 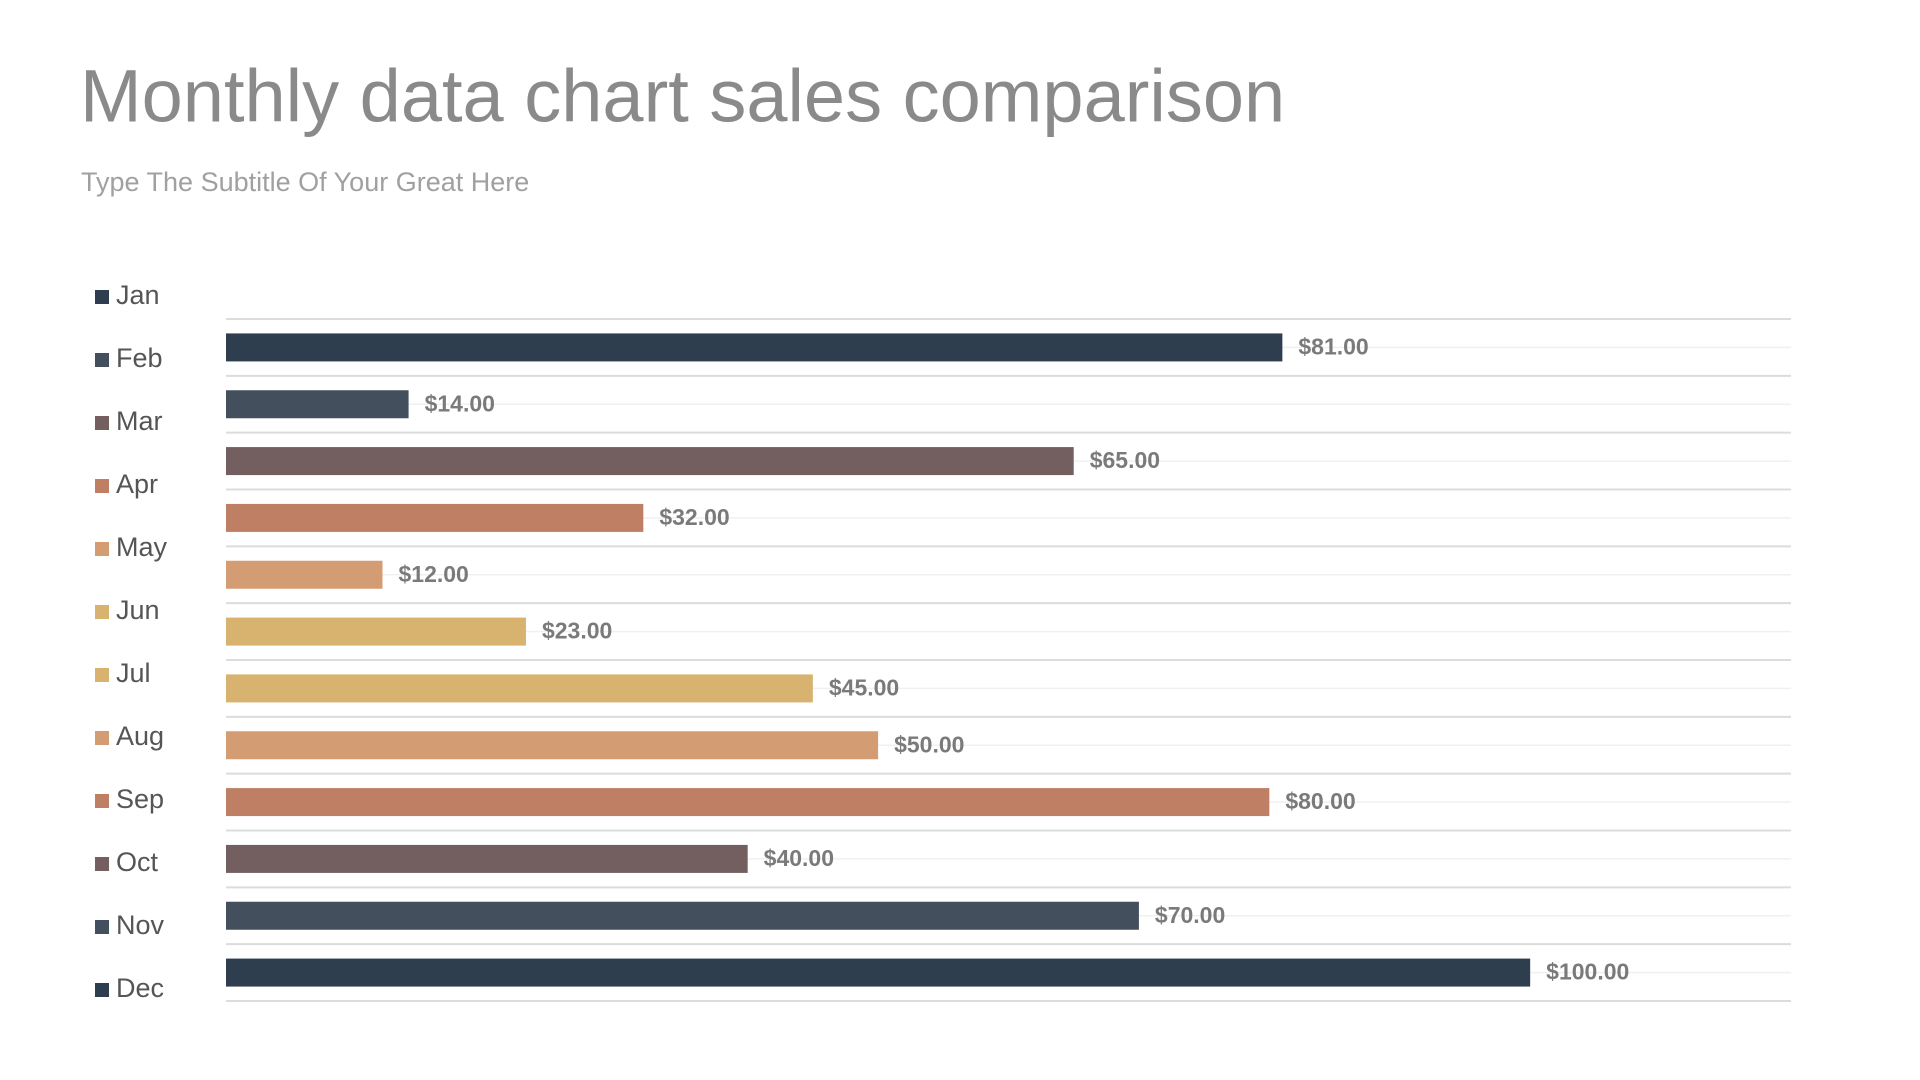 What do you see at coordinates (305, 182) in the screenshot?
I see `chart-subtitle: Type The Subtitle Of Your Great Here` at bounding box center [305, 182].